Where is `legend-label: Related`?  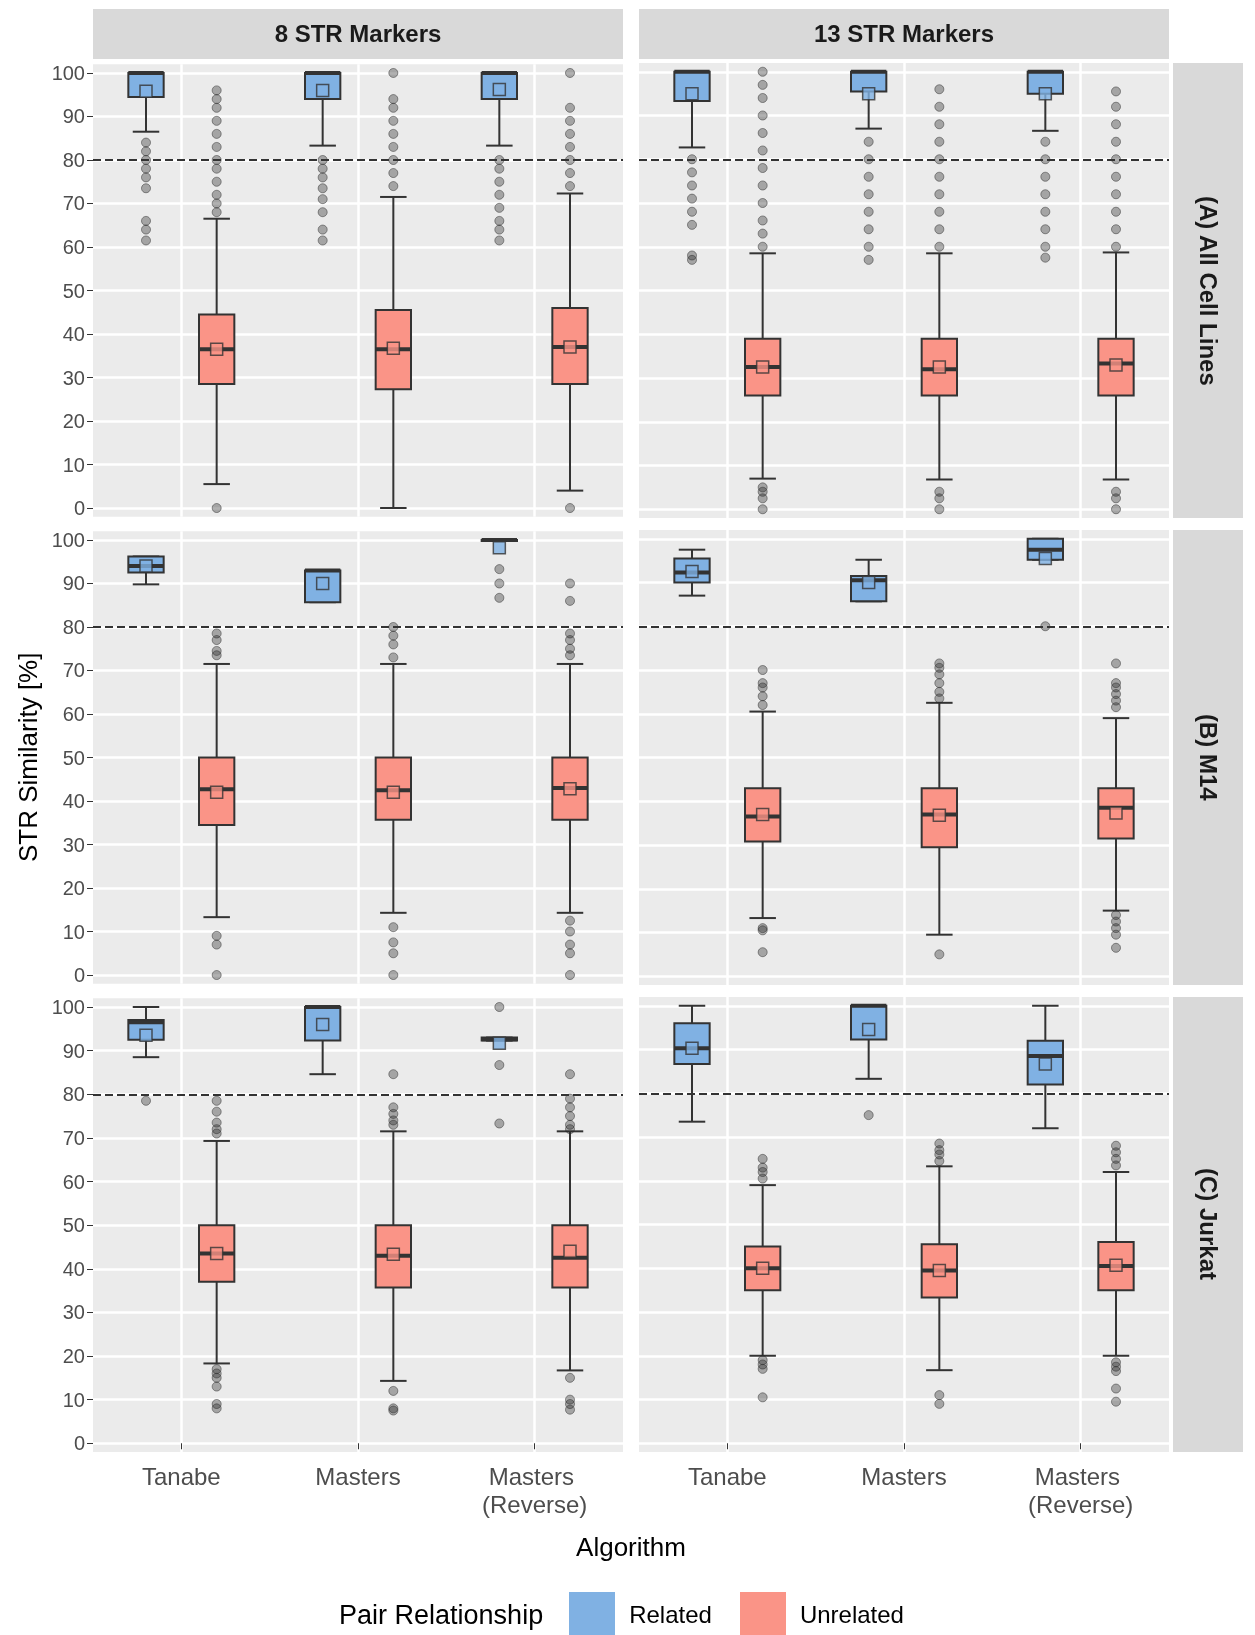
legend-label: Related is located at coordinates (670, 1615).